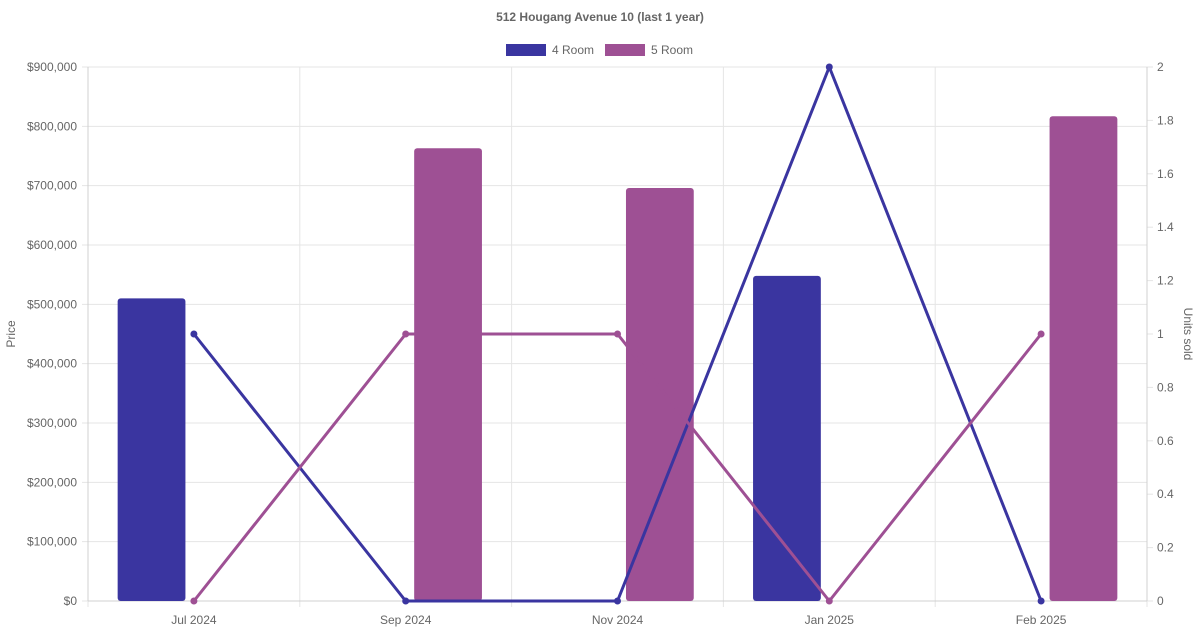 The height and width of the screenshot is (635, 1200). What do you see at coordinates (672, 50) in the screenshot?
I see `legend-label-5-room: 5 Room` at bounding box center [672, 50].